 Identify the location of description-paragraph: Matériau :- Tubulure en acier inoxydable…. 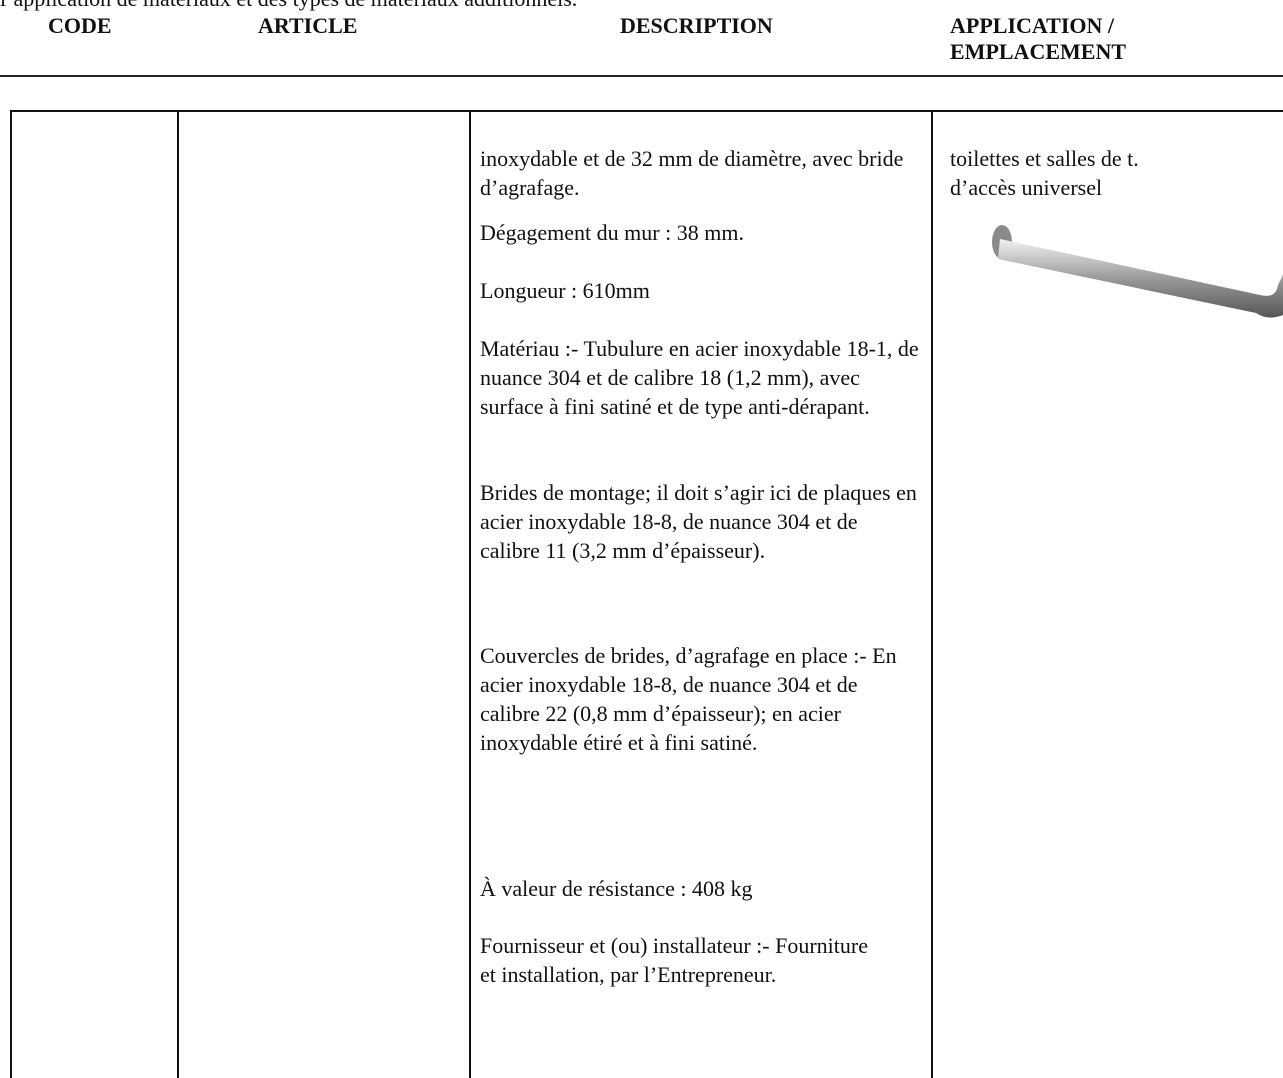
(699, 377).